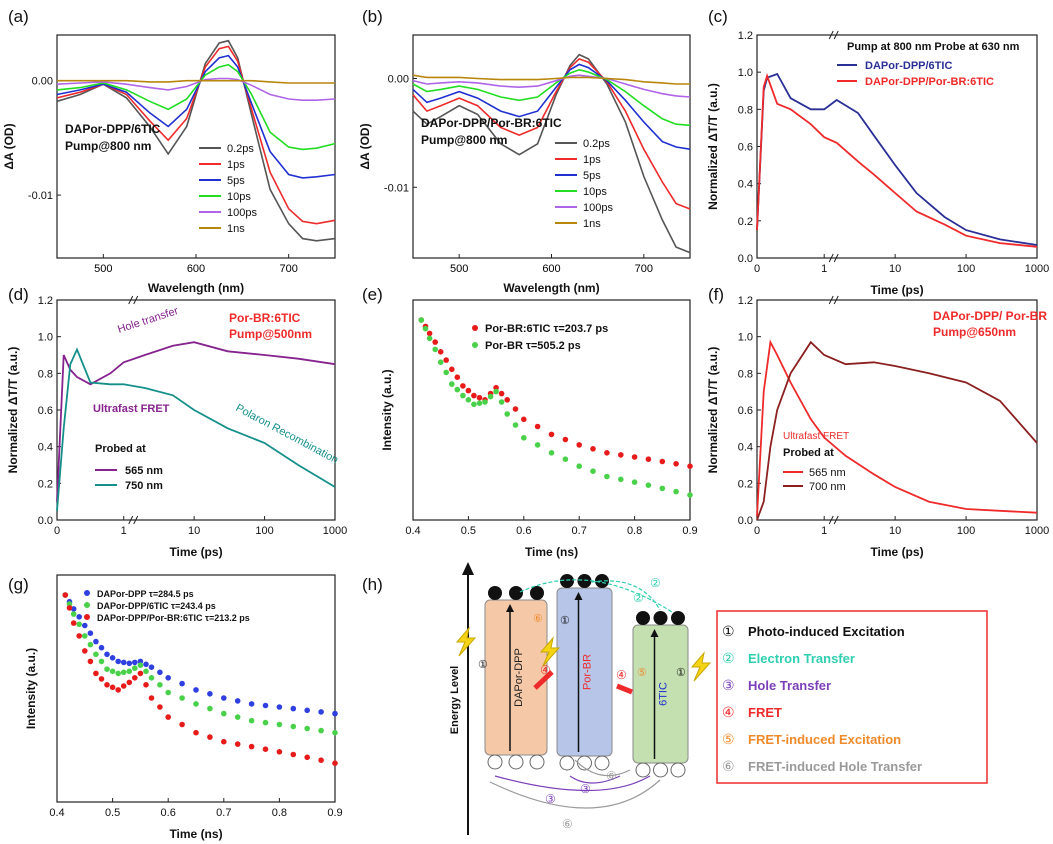 This screenshot has width=1053, height=844. Describe the element at coordinates (279, 813) in the screenshot. I see `x-tick-label: 0.8` at that location.